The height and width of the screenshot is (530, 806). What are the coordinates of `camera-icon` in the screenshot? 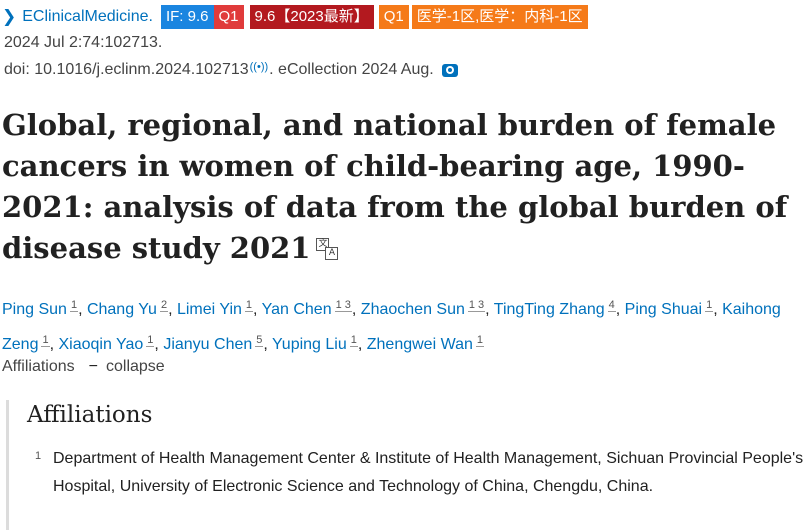 It's located at (449, 70).